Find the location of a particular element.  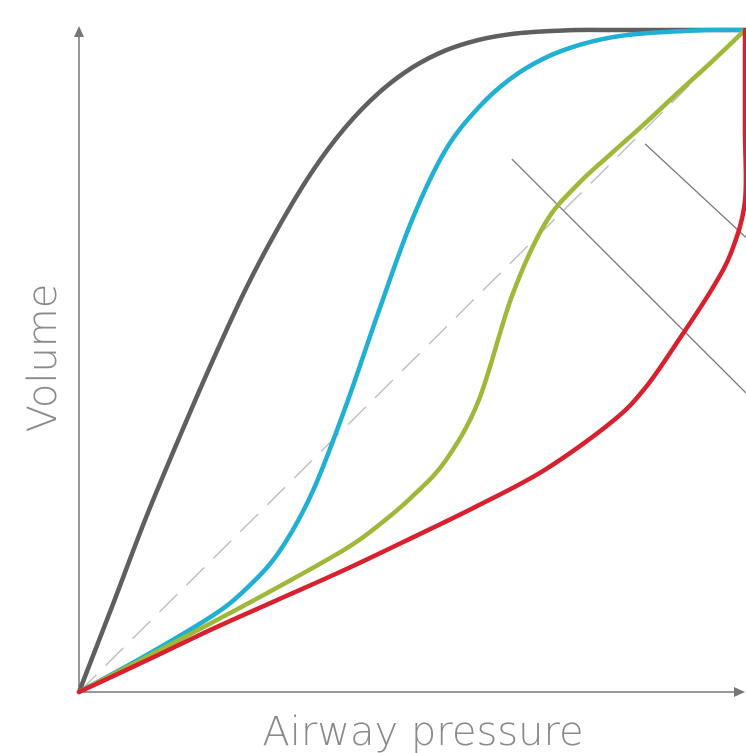

annotation-lines is located at coordinates (628, 268).